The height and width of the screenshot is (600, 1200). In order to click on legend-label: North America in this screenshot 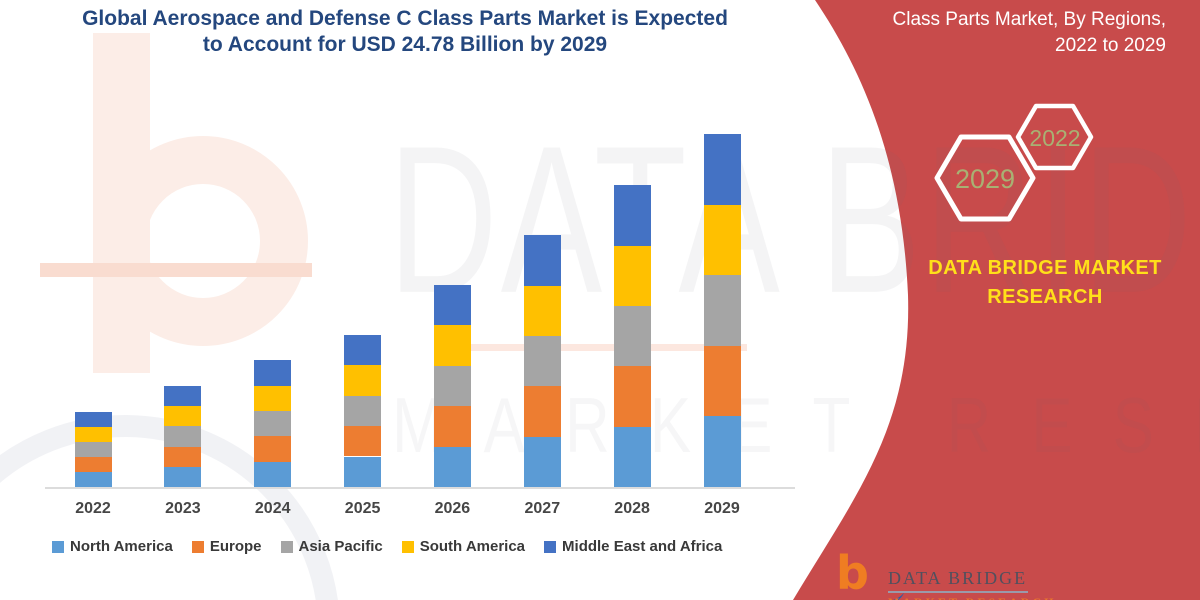, I will do `click(121, 546)`.